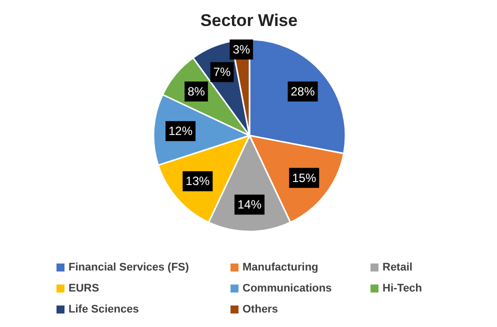 This screenshot has width=497, height=327. I want to click on legend-label: Communications, so click(287, 288).